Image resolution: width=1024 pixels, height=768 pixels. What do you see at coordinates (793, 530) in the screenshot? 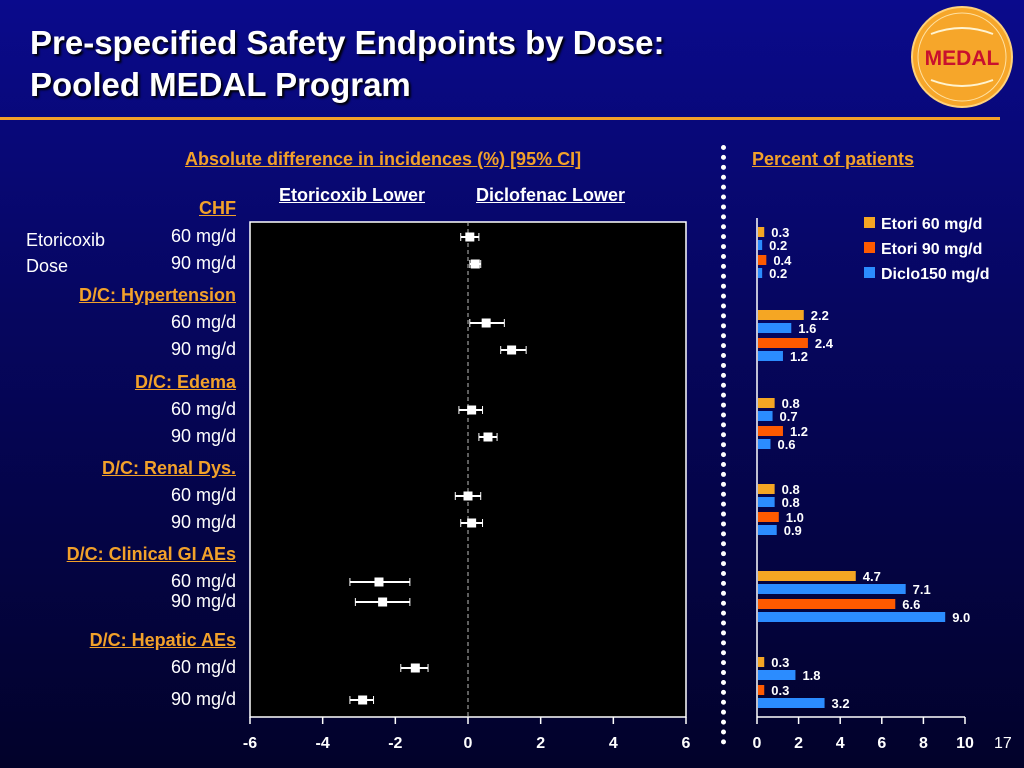
I see `bar-value-label: 0.9` at bounding box center [793, 530].